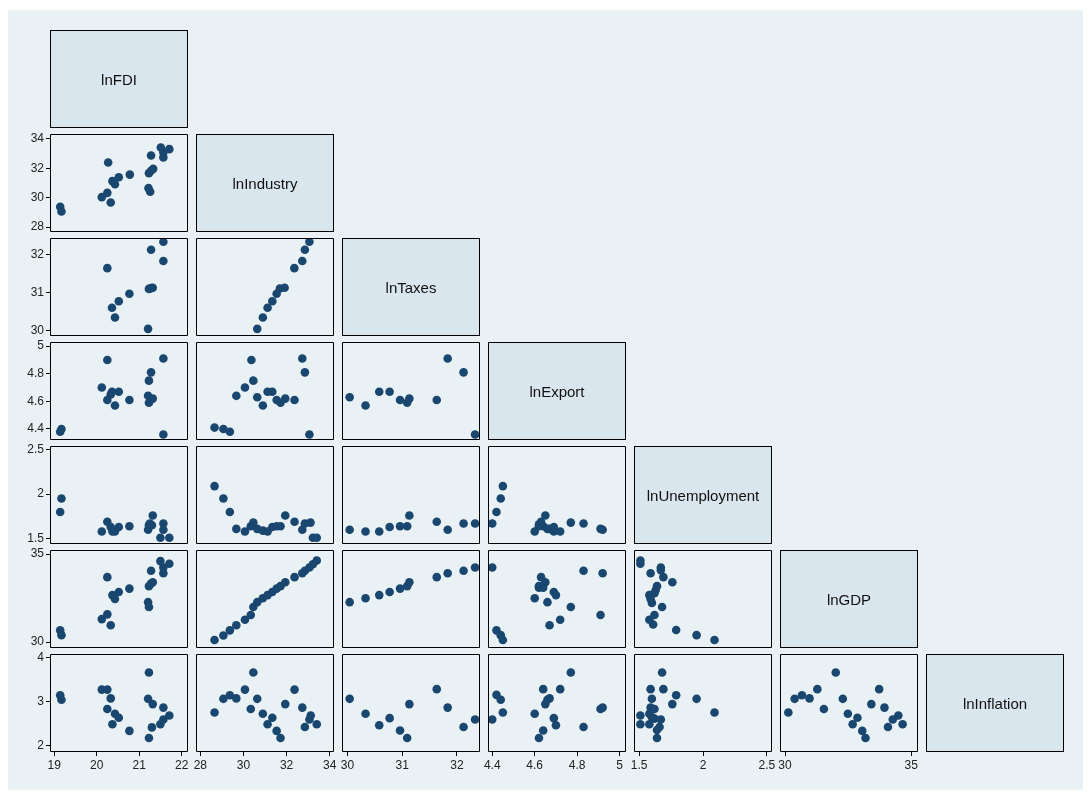 This screenshot has width=1091, height=800. I want to click on x-tick-label: 21, so click(139, 764).